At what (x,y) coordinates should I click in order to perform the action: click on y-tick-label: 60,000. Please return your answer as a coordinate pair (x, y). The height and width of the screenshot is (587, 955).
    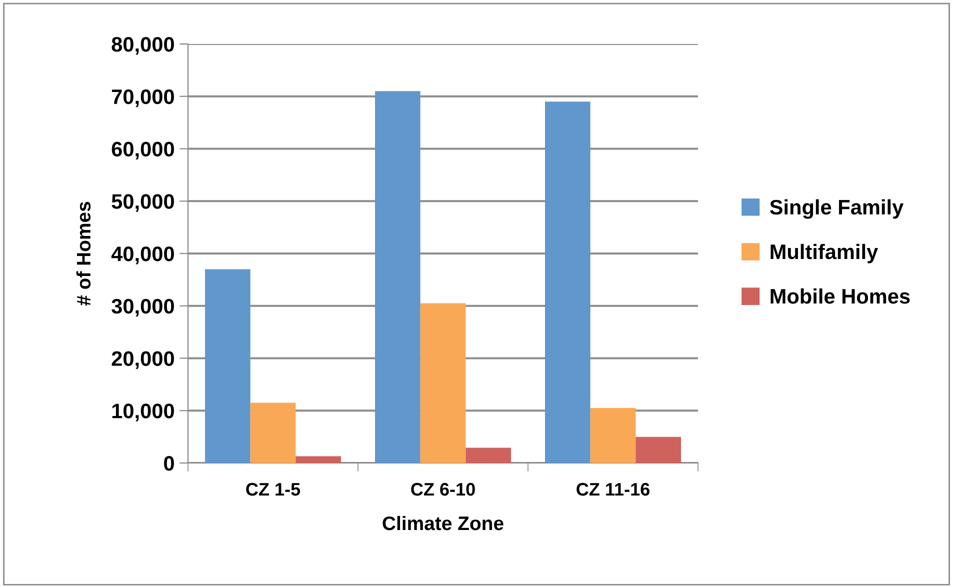
    Looking at the image, I should click on (143, 151).